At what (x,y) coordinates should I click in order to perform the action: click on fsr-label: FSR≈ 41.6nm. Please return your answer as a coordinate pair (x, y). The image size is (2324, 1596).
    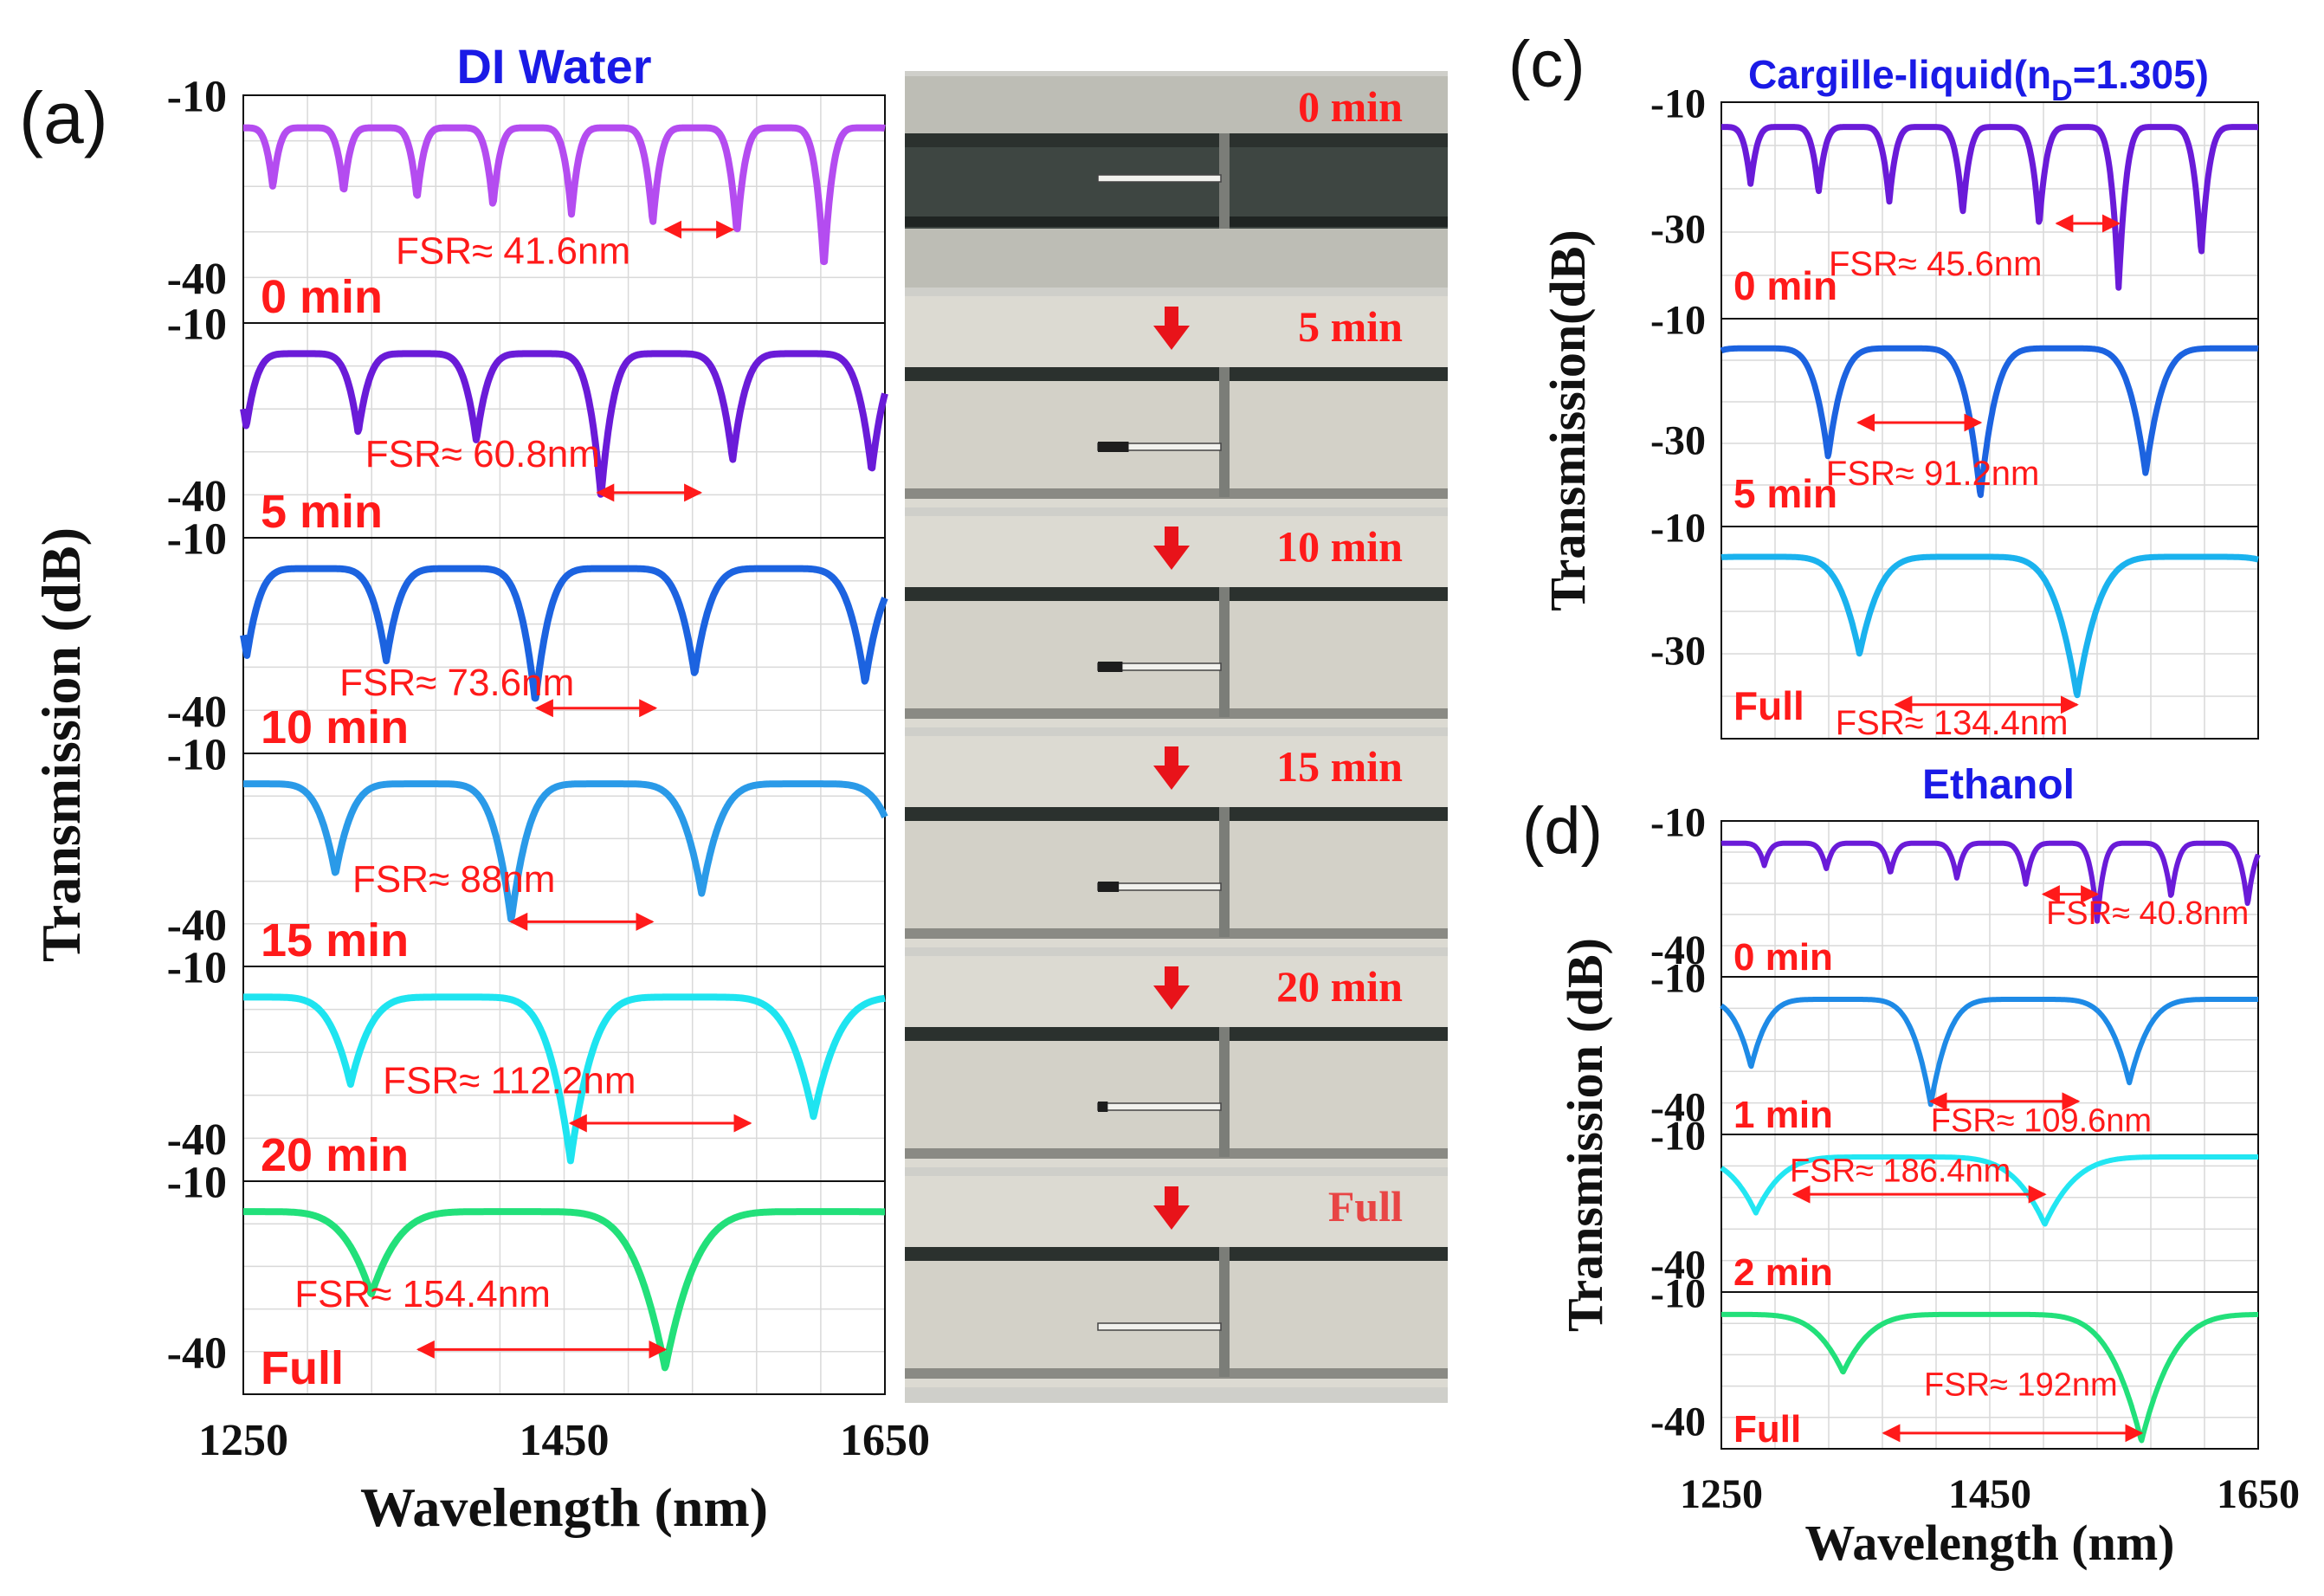
    Looking at the image, I should click on (513, 251).